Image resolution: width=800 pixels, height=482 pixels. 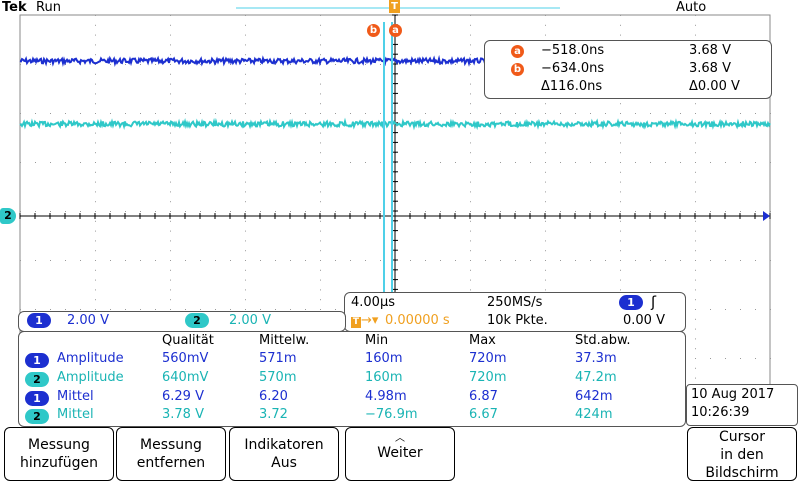 What do you see at coordinates (185, 377) in the screenshot?
I see `measurement-value: 640mV` at bounding box center [185, 377].